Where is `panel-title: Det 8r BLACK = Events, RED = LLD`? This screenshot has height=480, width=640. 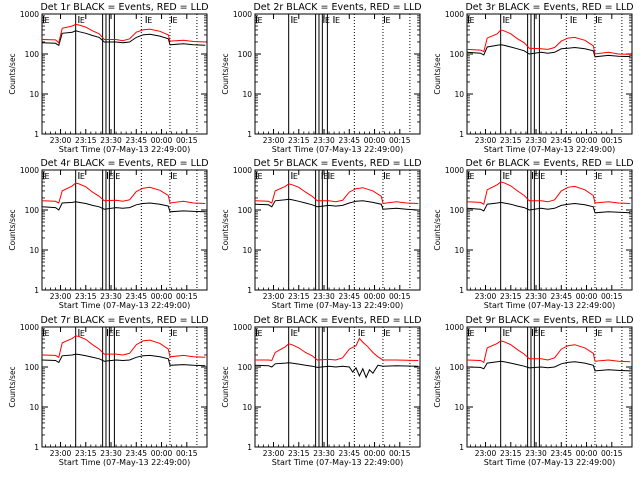 panel-title: Det 8r BLACK = Events, RED = LLD is located at coordinates (337, 320).